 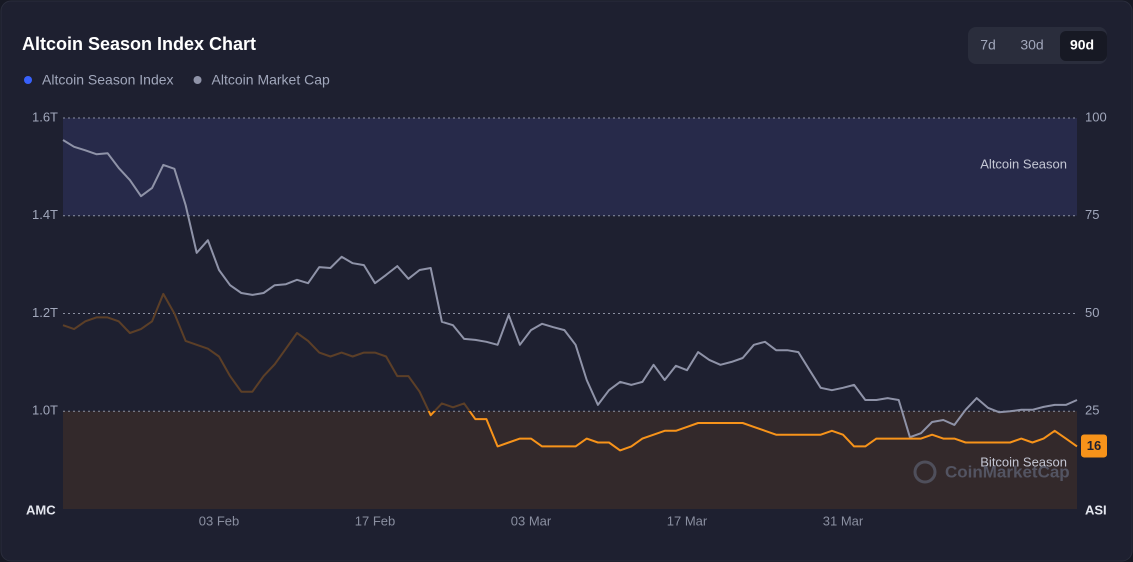 I want to click on y2-axis-label: ASI, so click(x=1096, y=509).